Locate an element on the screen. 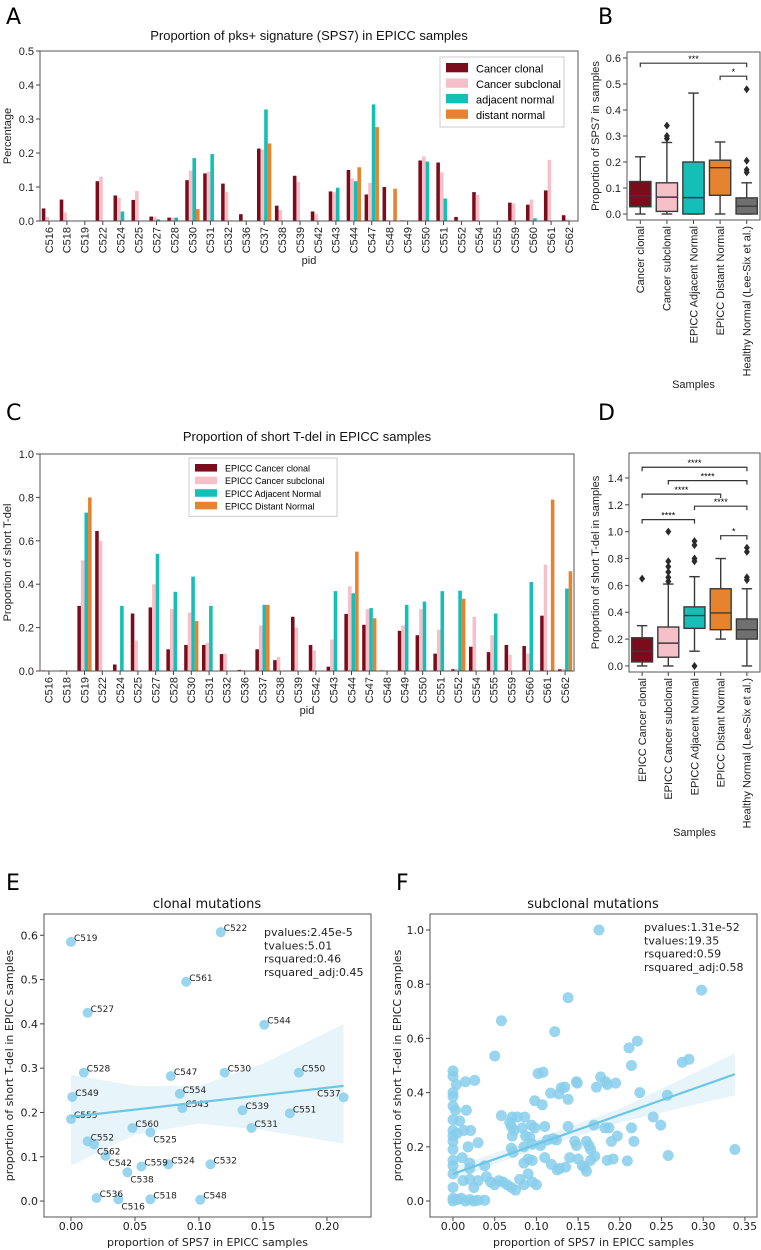  x-axis-label: proportion of SPS7 in EPICC samples is located at coordinates (593, 1242).